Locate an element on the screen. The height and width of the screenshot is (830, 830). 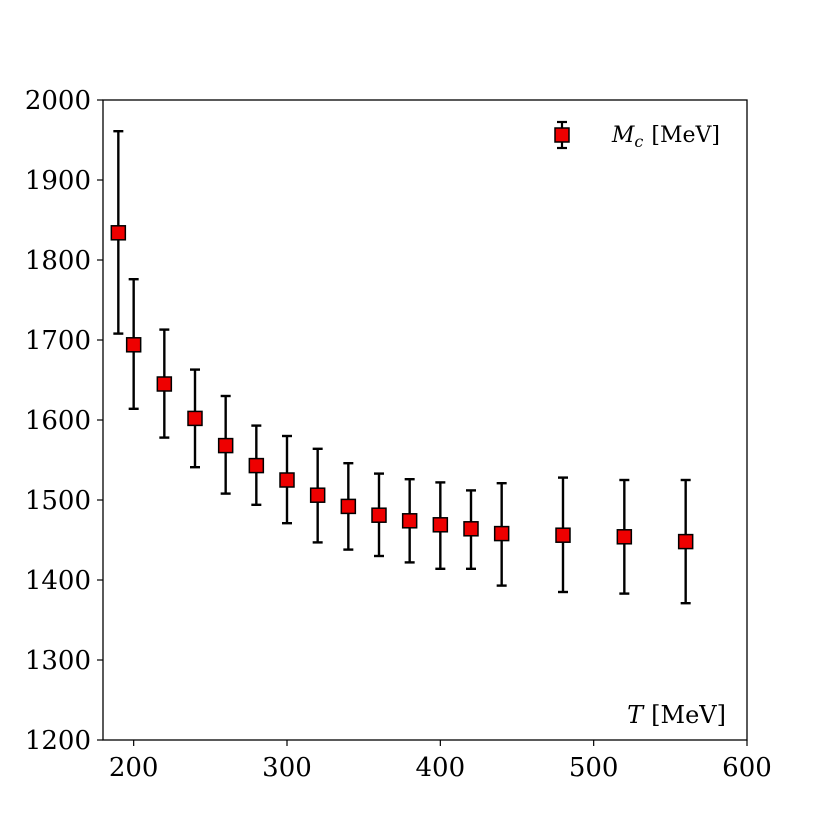
legend: Mc [MeV] is located at coordinates (637, 135).